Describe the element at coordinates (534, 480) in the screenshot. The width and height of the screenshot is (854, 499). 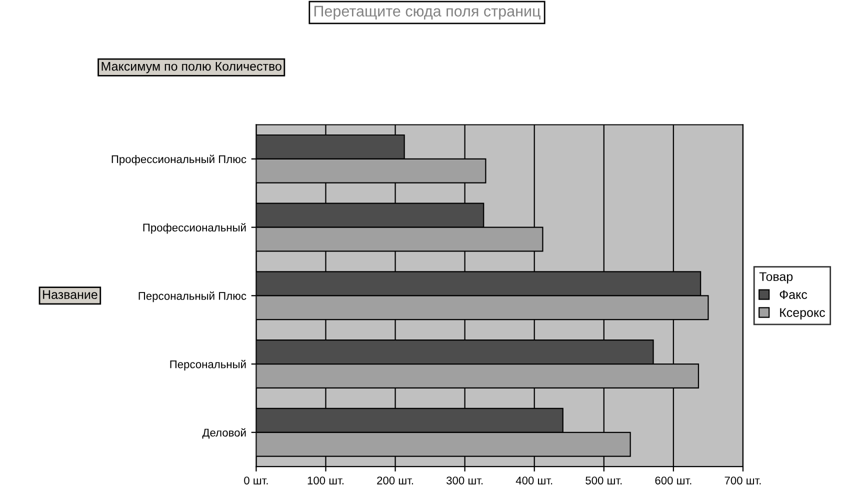
I see `x-tick-label: 400 шт.` at that location.